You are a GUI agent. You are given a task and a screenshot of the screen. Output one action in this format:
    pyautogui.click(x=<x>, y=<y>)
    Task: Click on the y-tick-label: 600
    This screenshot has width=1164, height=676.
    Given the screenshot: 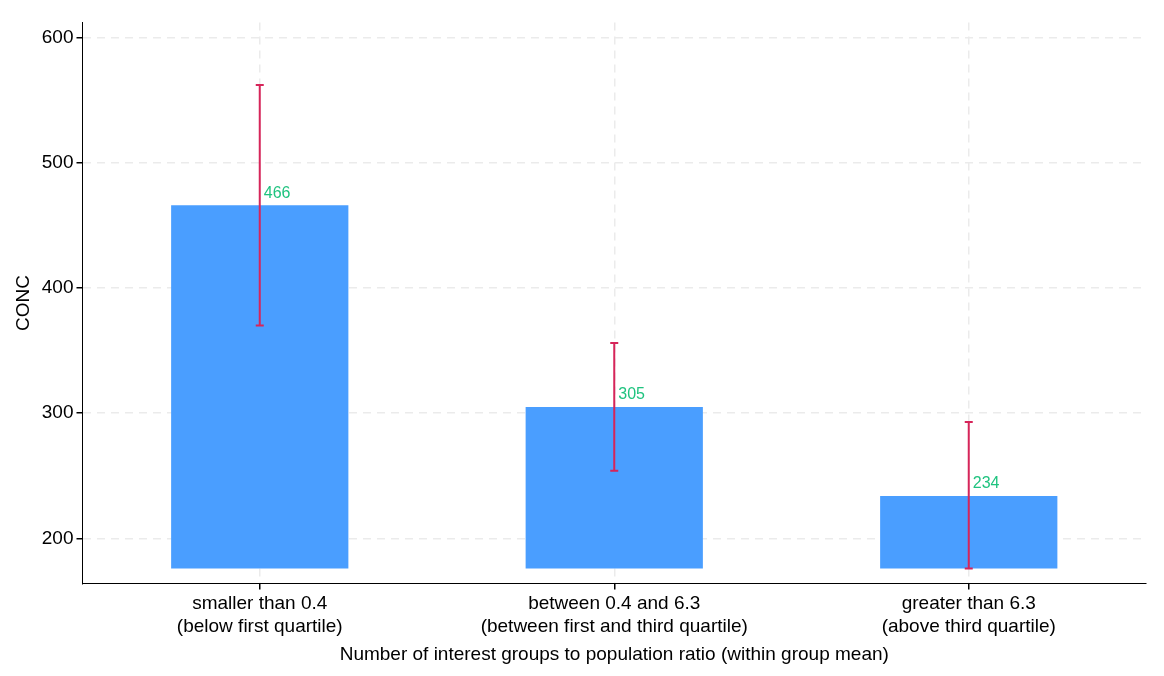 What is the action you would take?
    pyautogui.click(x=57, y=36)
    